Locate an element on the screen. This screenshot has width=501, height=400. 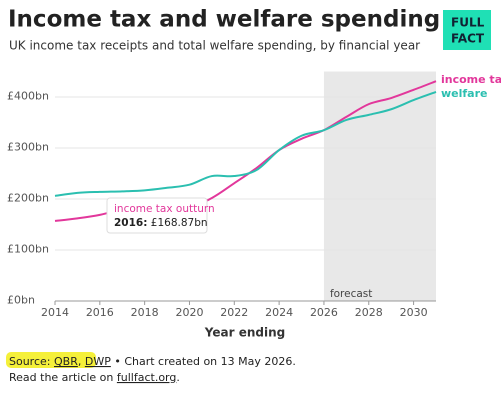
tooltip-text: 2016: £168.87bn is located at coordinates (161, 223).